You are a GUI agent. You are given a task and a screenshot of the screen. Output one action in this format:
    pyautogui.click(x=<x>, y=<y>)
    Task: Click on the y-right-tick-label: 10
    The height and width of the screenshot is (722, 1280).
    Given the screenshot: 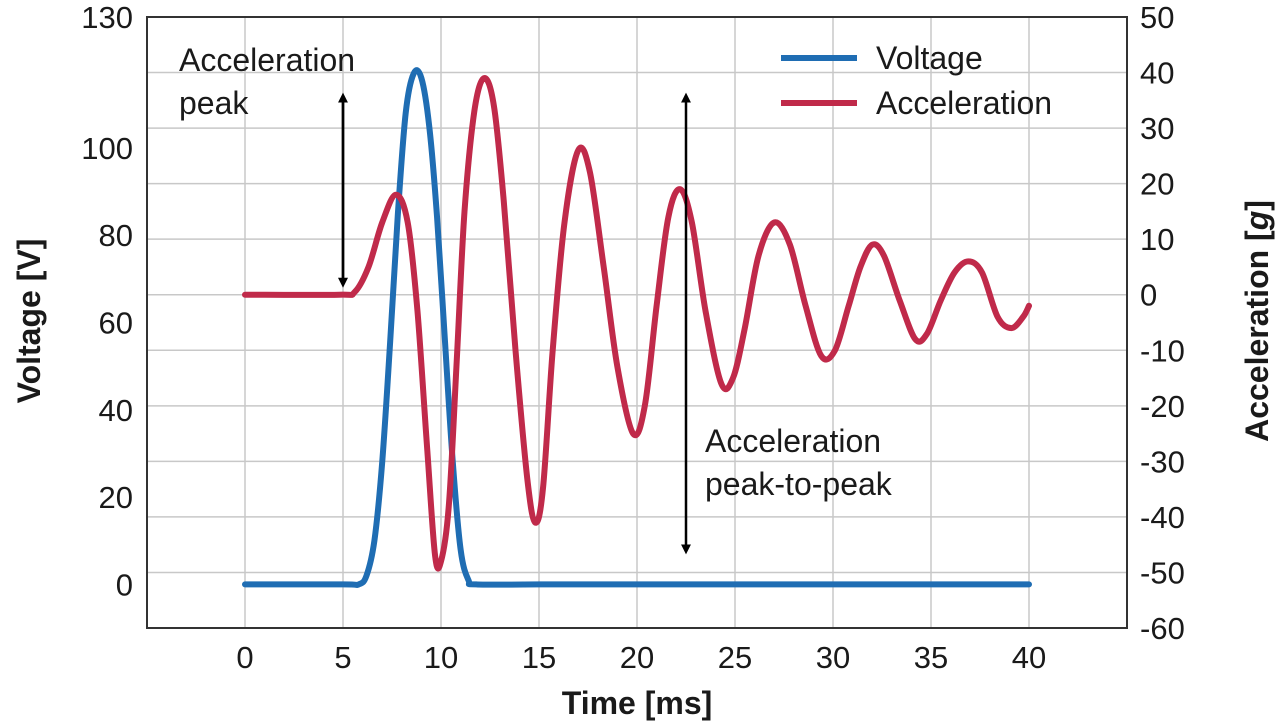 What is the action you would take?
    pyautogui.click(x=1157, y=239)
    